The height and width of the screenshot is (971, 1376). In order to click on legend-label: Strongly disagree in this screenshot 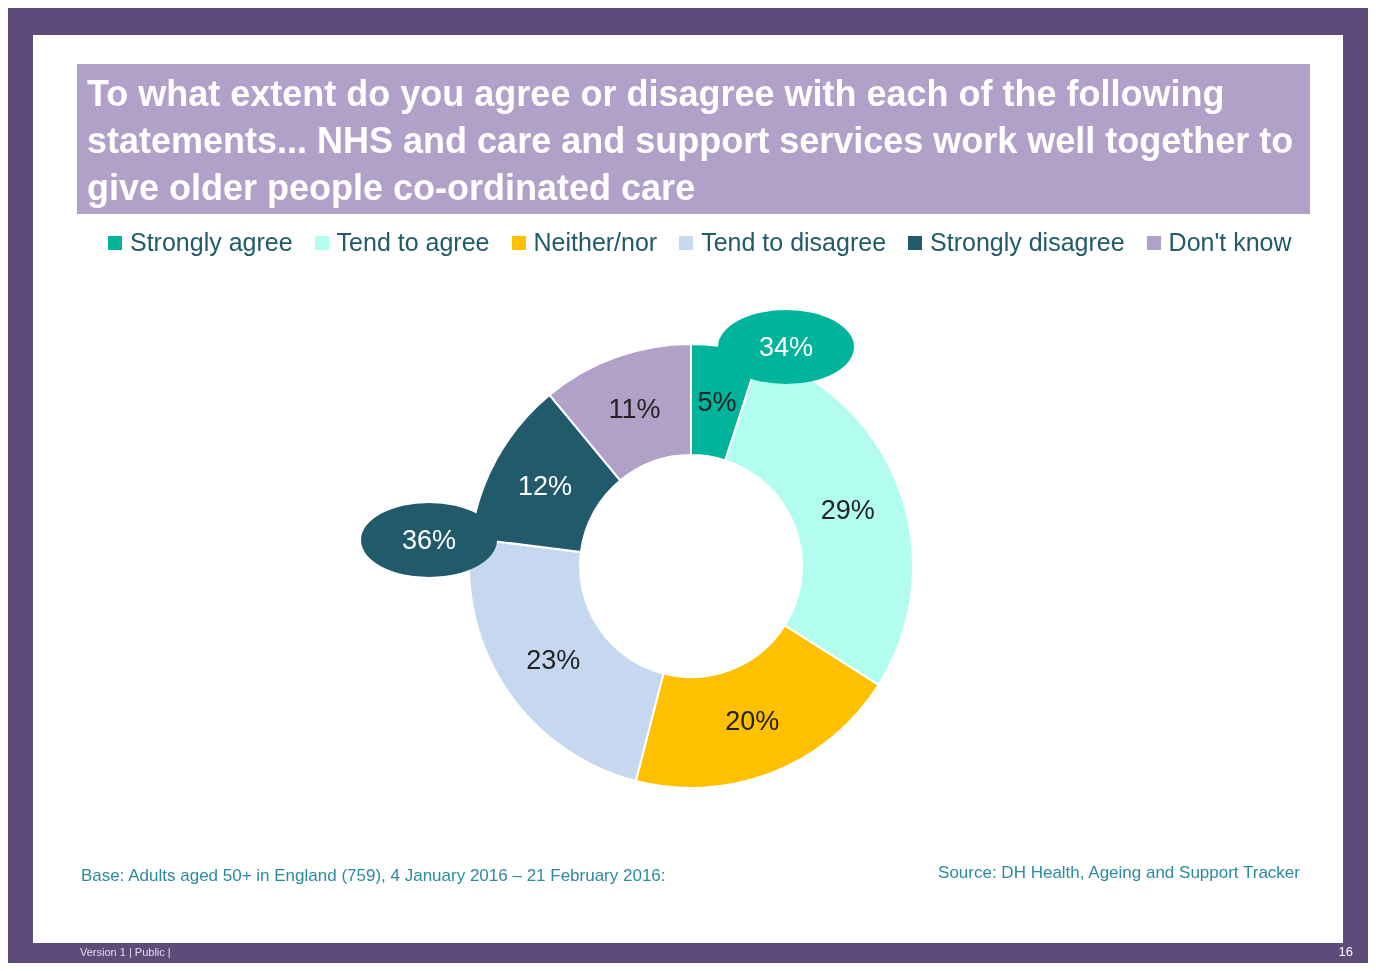, I will do `click(1027, 242)`.